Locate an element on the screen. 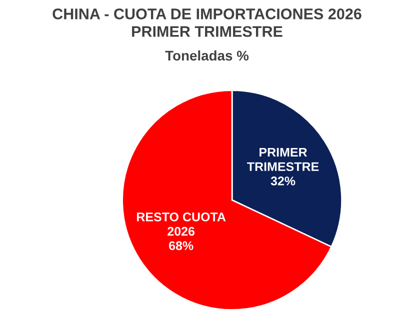 This screenshot has height=325, width=414. chart-subtitle: Toneladas % is located at coordinates (207, 55).